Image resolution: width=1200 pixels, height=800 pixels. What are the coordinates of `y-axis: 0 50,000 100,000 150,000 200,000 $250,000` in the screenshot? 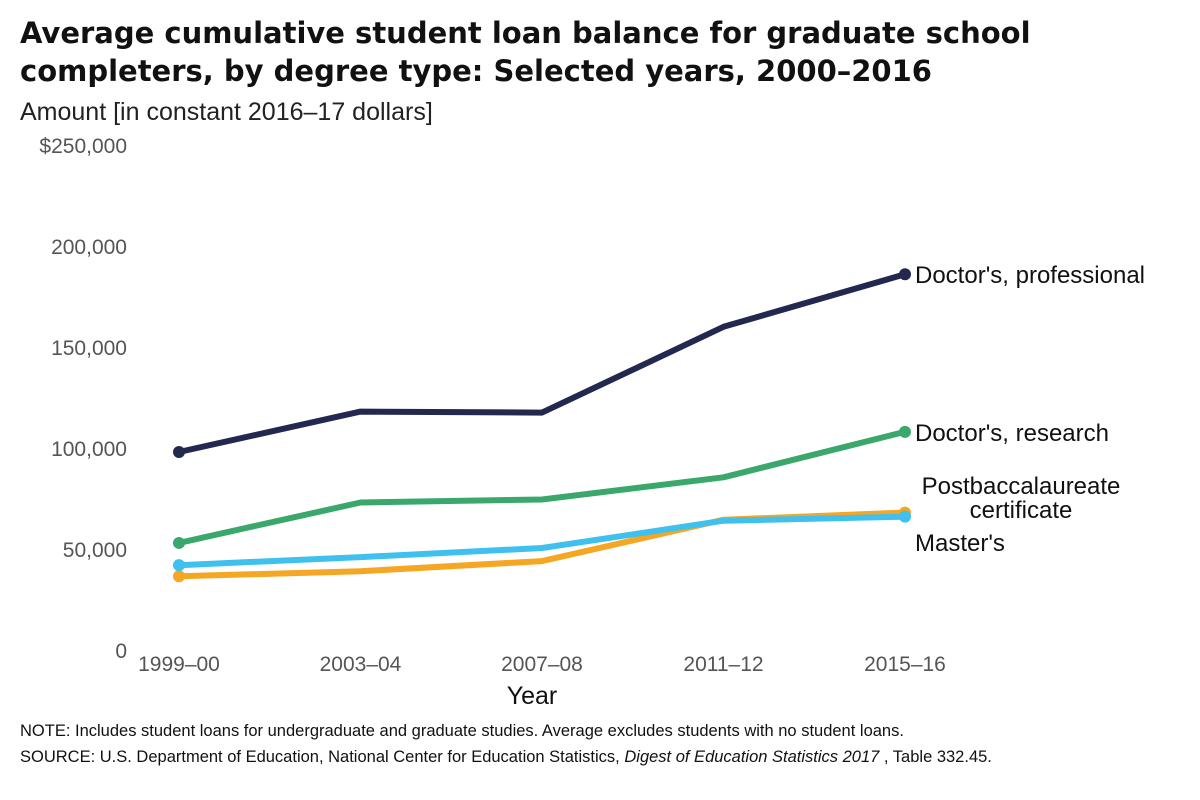 It's located at (83, 399).